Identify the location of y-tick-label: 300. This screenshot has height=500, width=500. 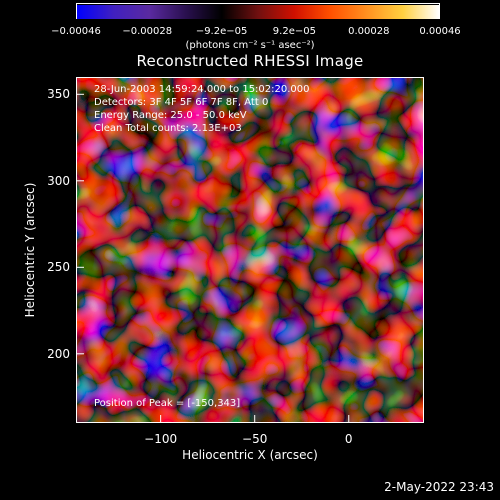
(58, 180).